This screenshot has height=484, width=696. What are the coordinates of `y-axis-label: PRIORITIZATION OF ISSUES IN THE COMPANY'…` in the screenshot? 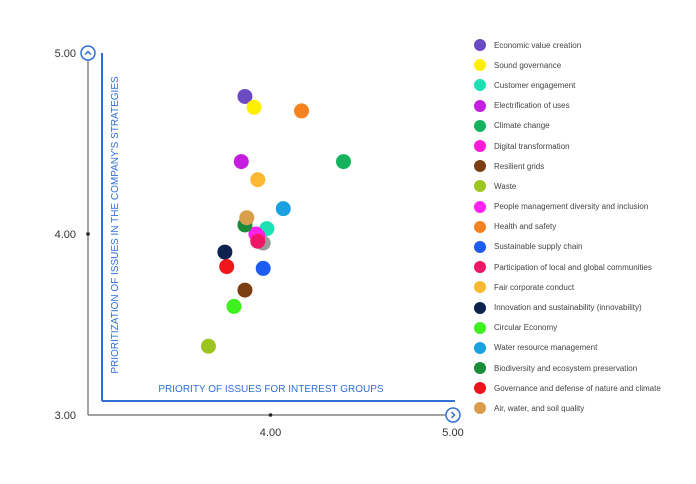 It's located at (115, 225).